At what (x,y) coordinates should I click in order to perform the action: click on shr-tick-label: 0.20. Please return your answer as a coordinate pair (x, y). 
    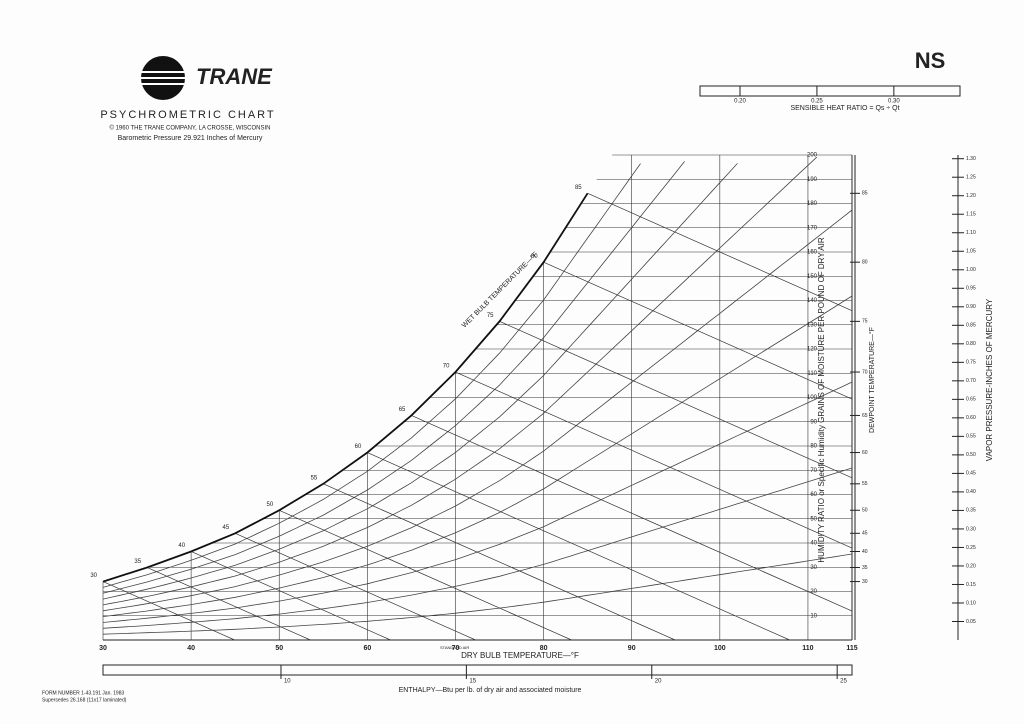
    Looking at the image, I should click on (740, 102).